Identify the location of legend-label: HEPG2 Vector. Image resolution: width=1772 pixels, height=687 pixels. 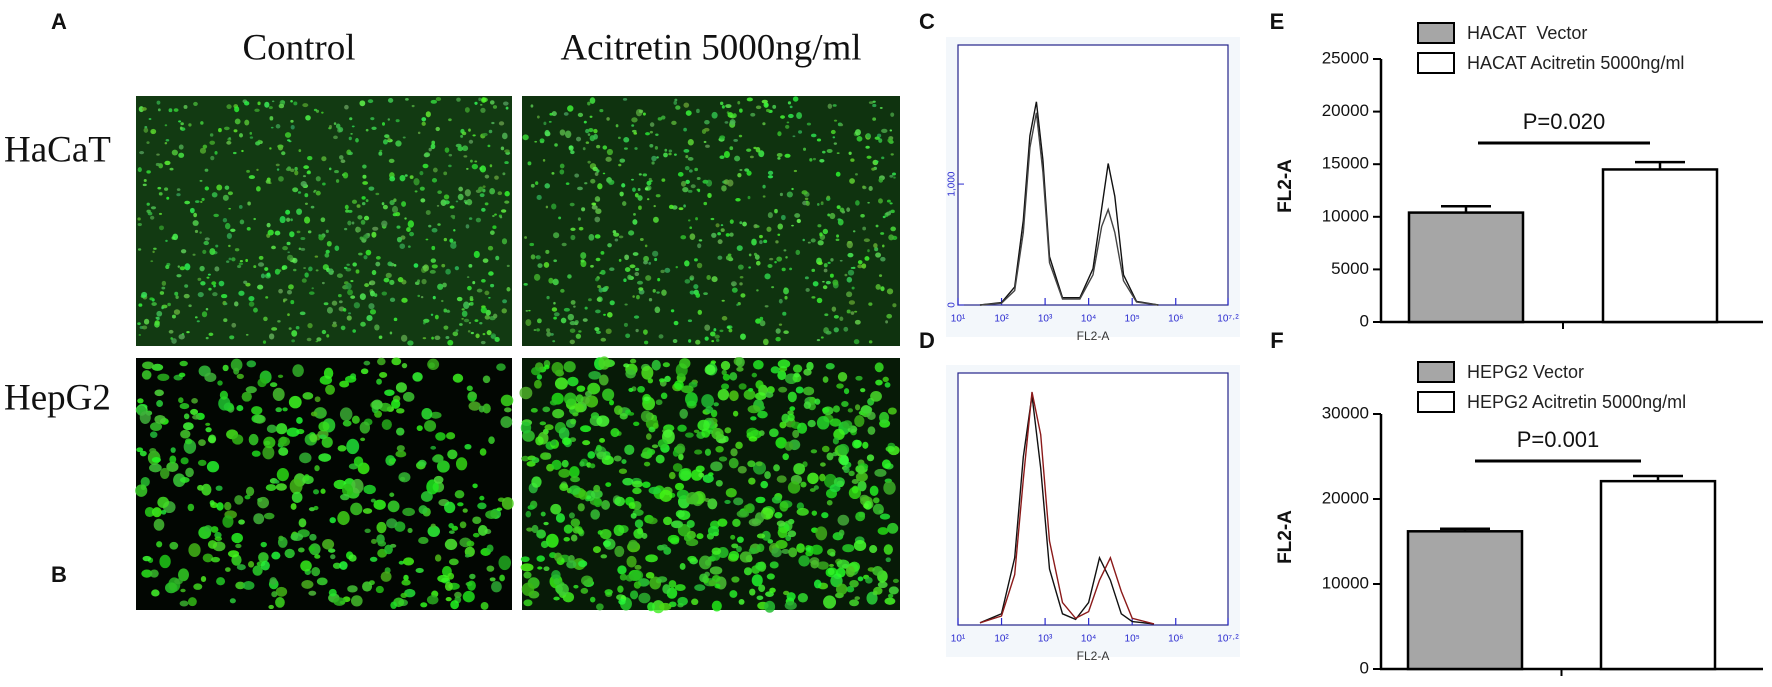
(1525, 372).